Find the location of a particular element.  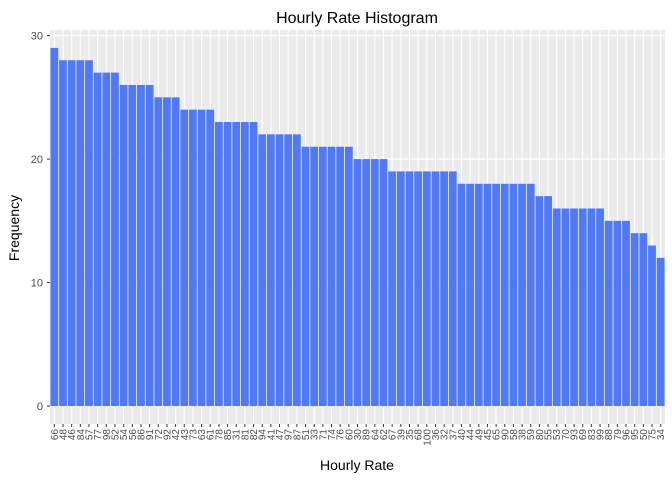

x-tick-label: 53 is located at coordinates (557, 435).